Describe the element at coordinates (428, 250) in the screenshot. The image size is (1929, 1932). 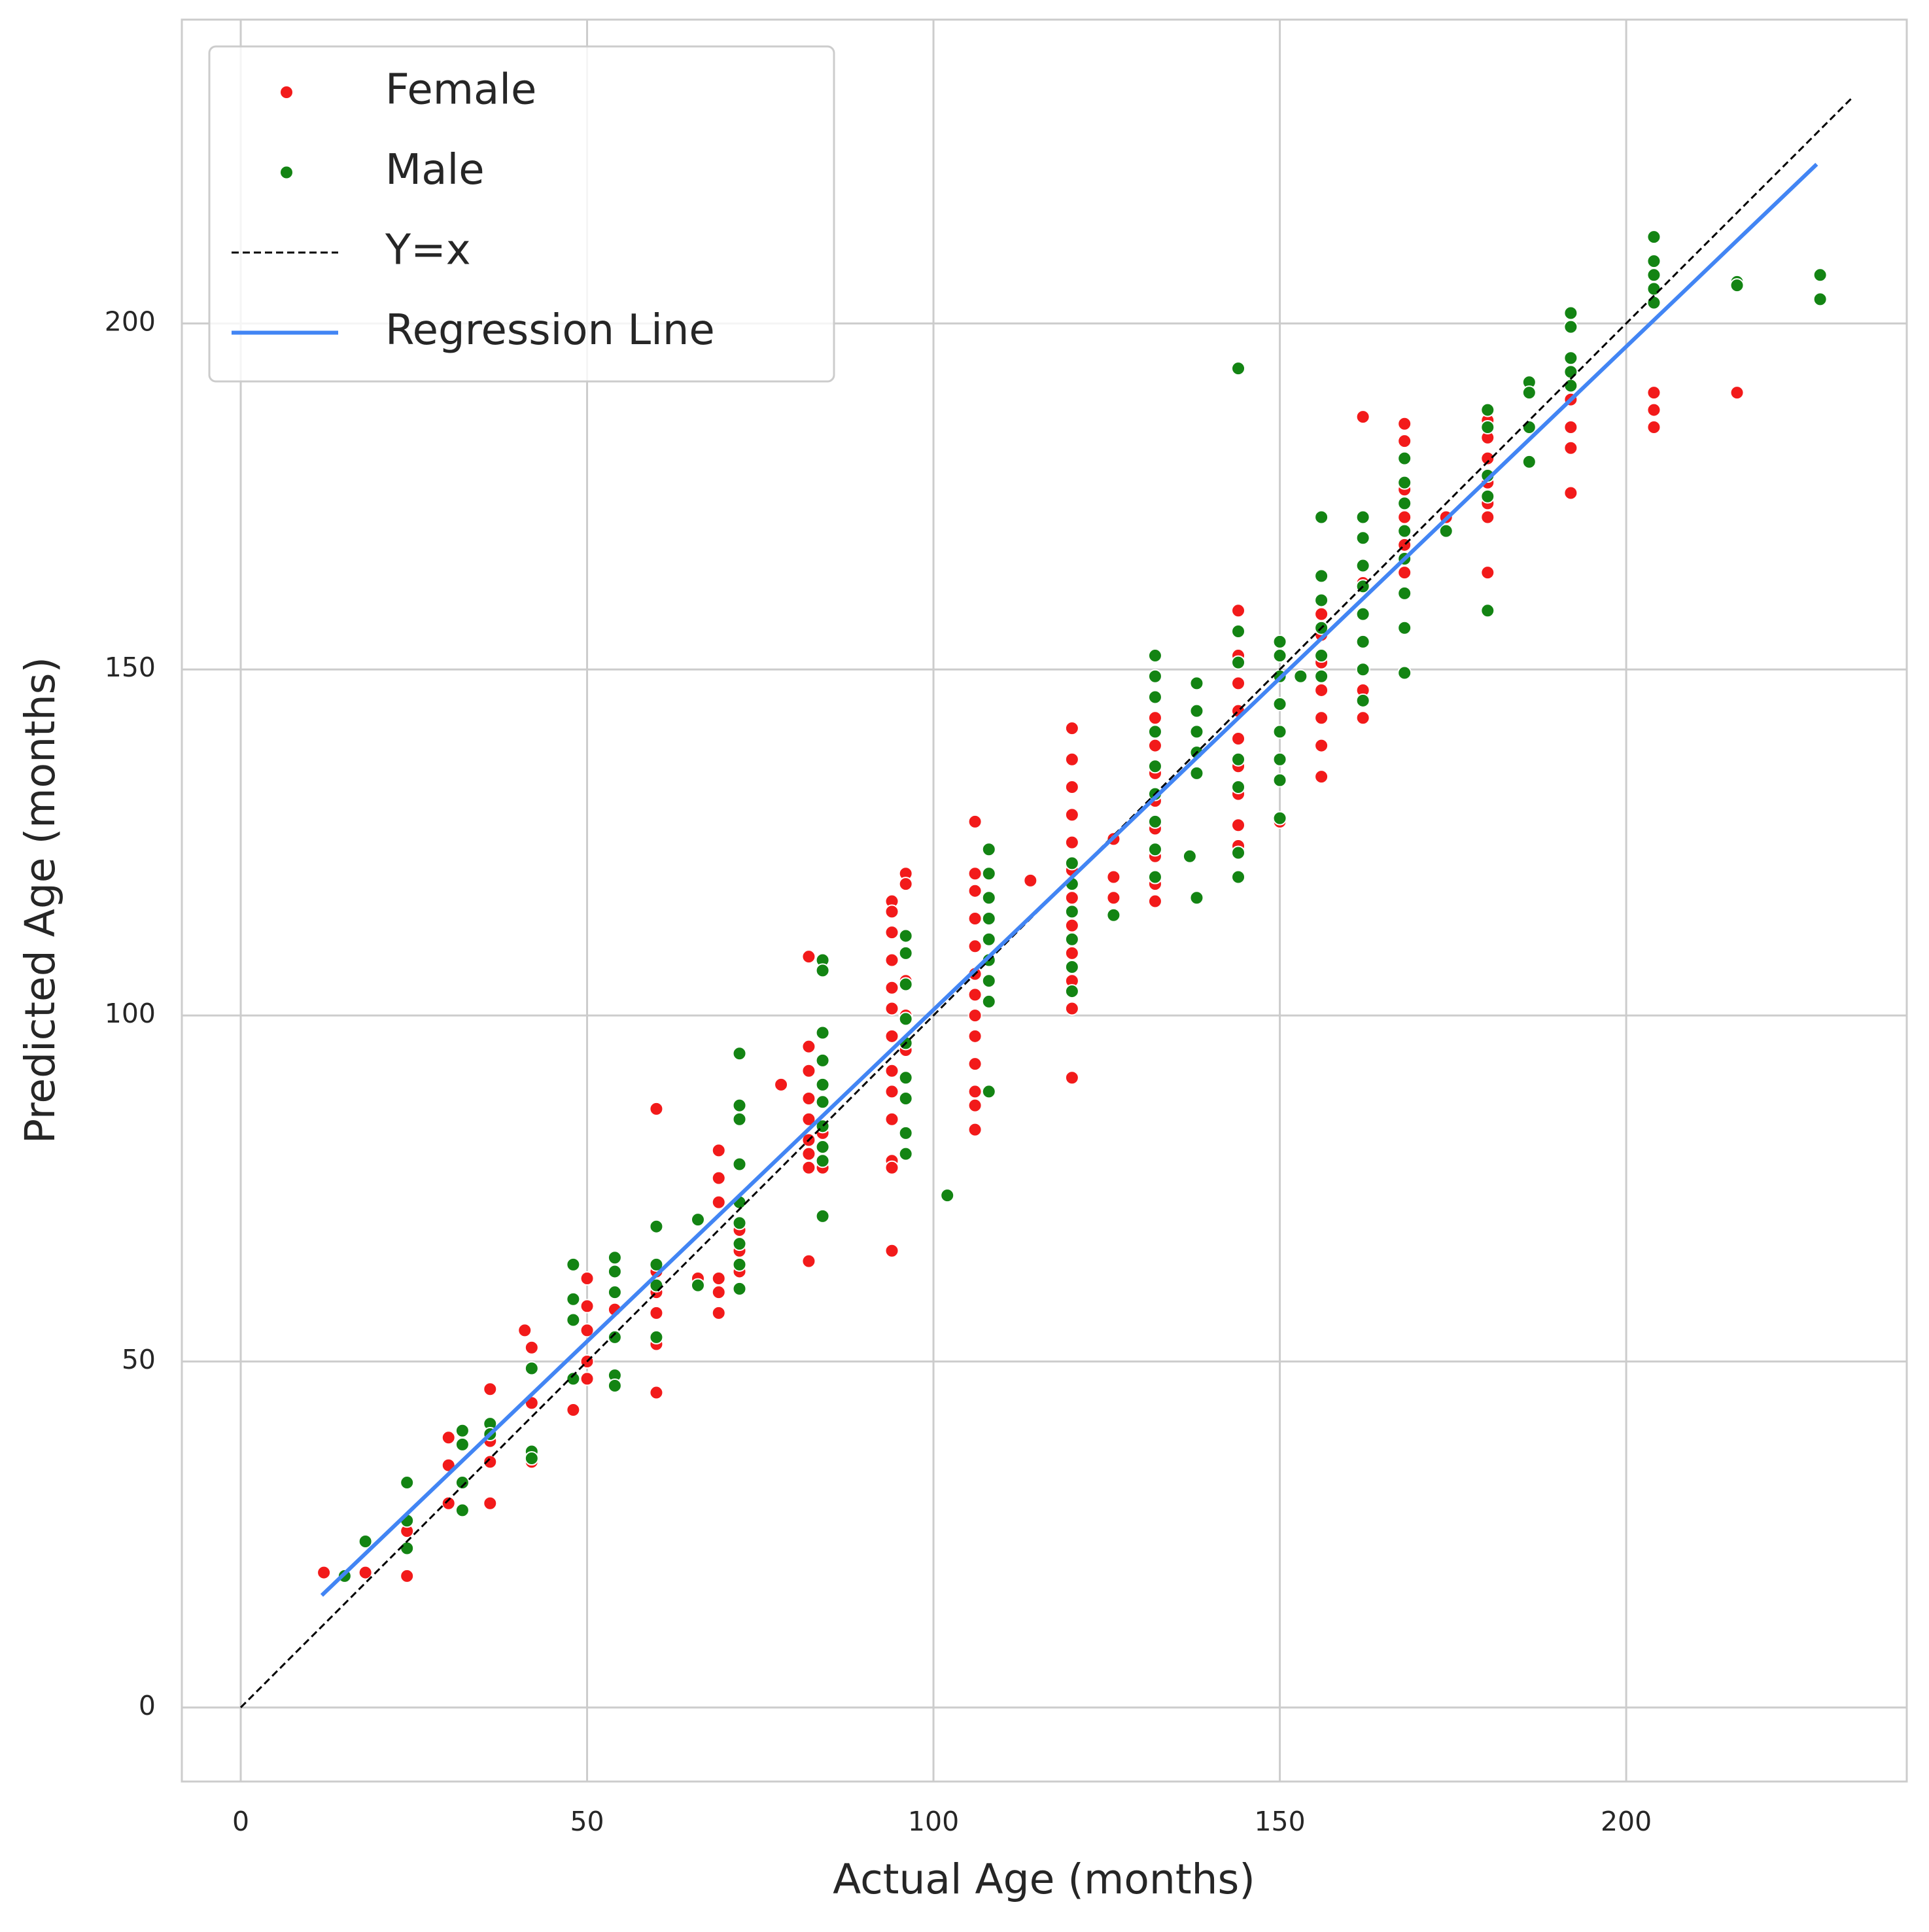
I see `legend-label: Y=x` at that location.